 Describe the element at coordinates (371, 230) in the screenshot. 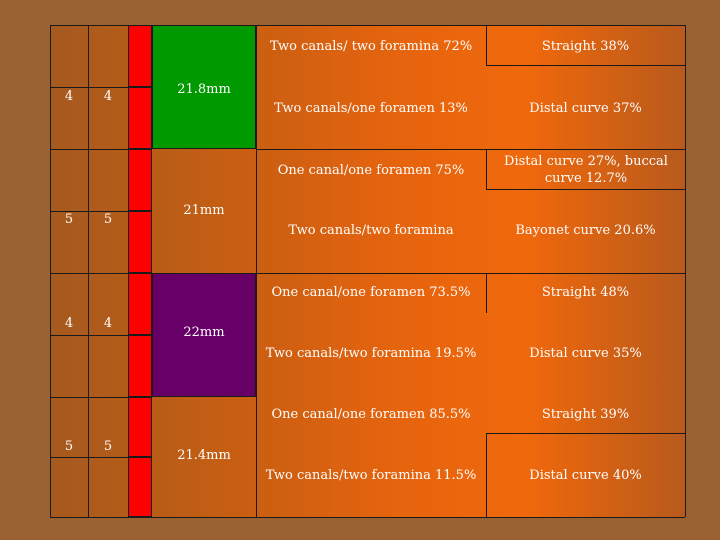

I see `canal-configuration: Two canals/two foramina` at that location.